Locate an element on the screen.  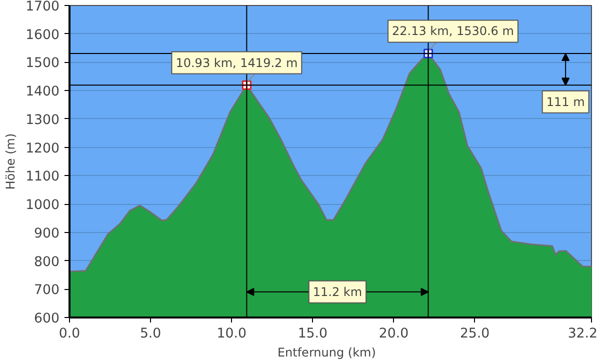
x-tick-label: 0.0 is located at coordinates (69, 334).